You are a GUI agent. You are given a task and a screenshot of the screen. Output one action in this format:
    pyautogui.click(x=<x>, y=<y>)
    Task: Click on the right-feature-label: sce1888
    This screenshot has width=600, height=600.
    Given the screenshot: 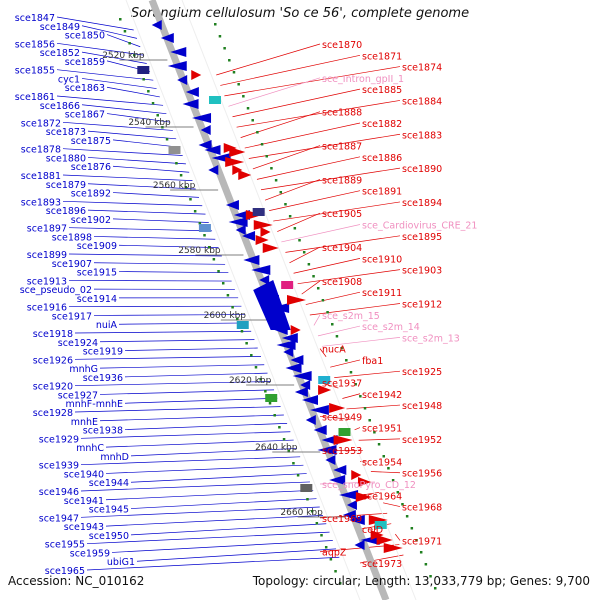 What is the action you would take?
    pyautogui.click(x=342, y=113)
    